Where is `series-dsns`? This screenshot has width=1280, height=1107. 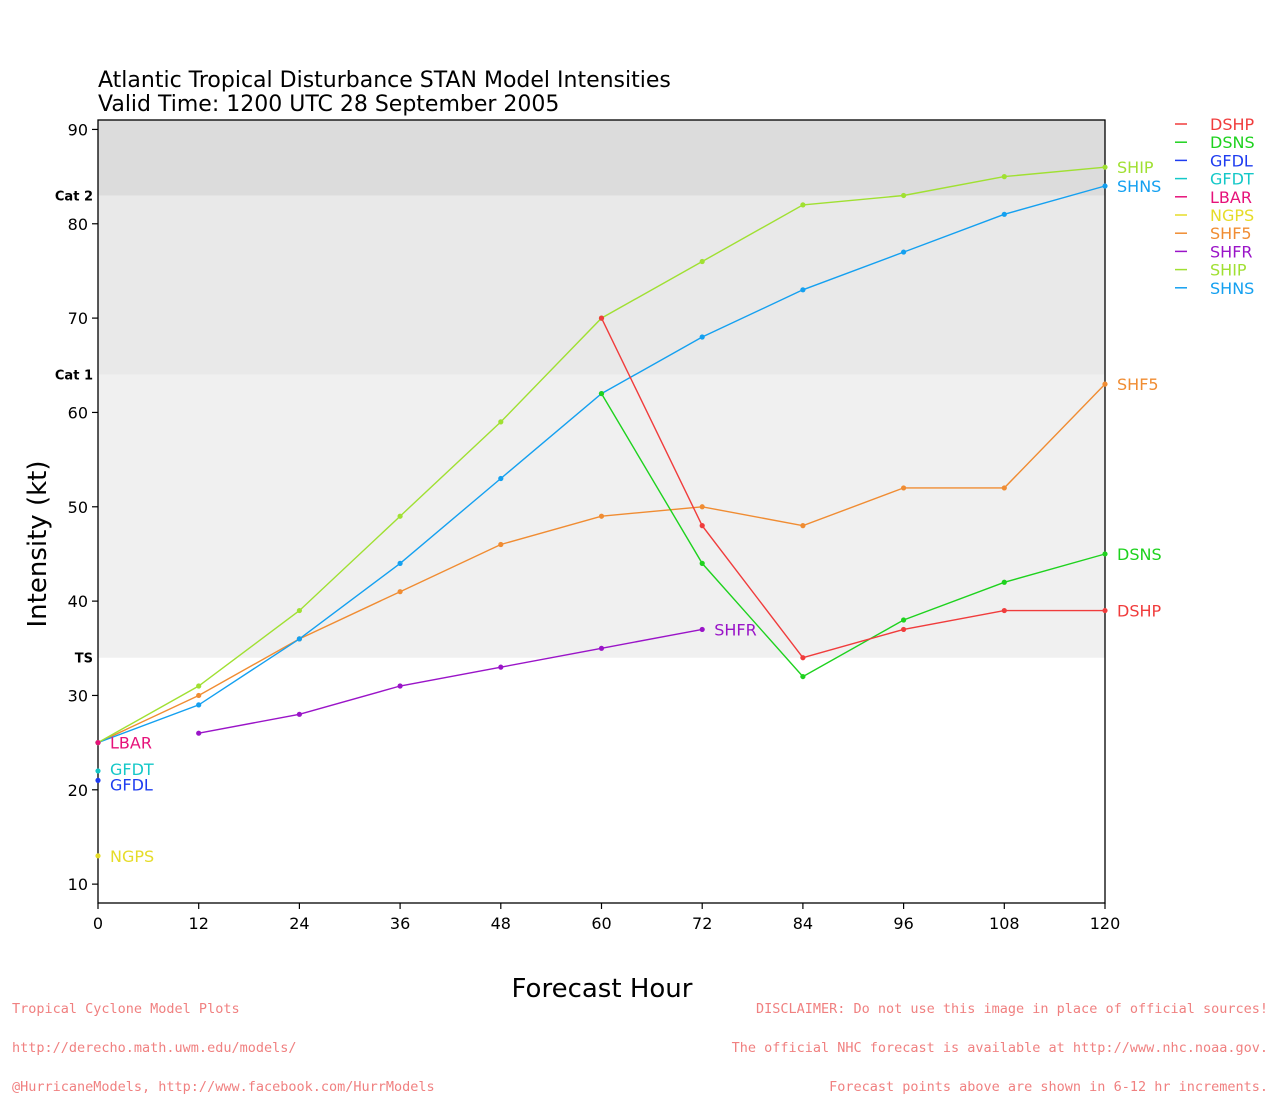
series-dsns is located at coordinates (853, 535).